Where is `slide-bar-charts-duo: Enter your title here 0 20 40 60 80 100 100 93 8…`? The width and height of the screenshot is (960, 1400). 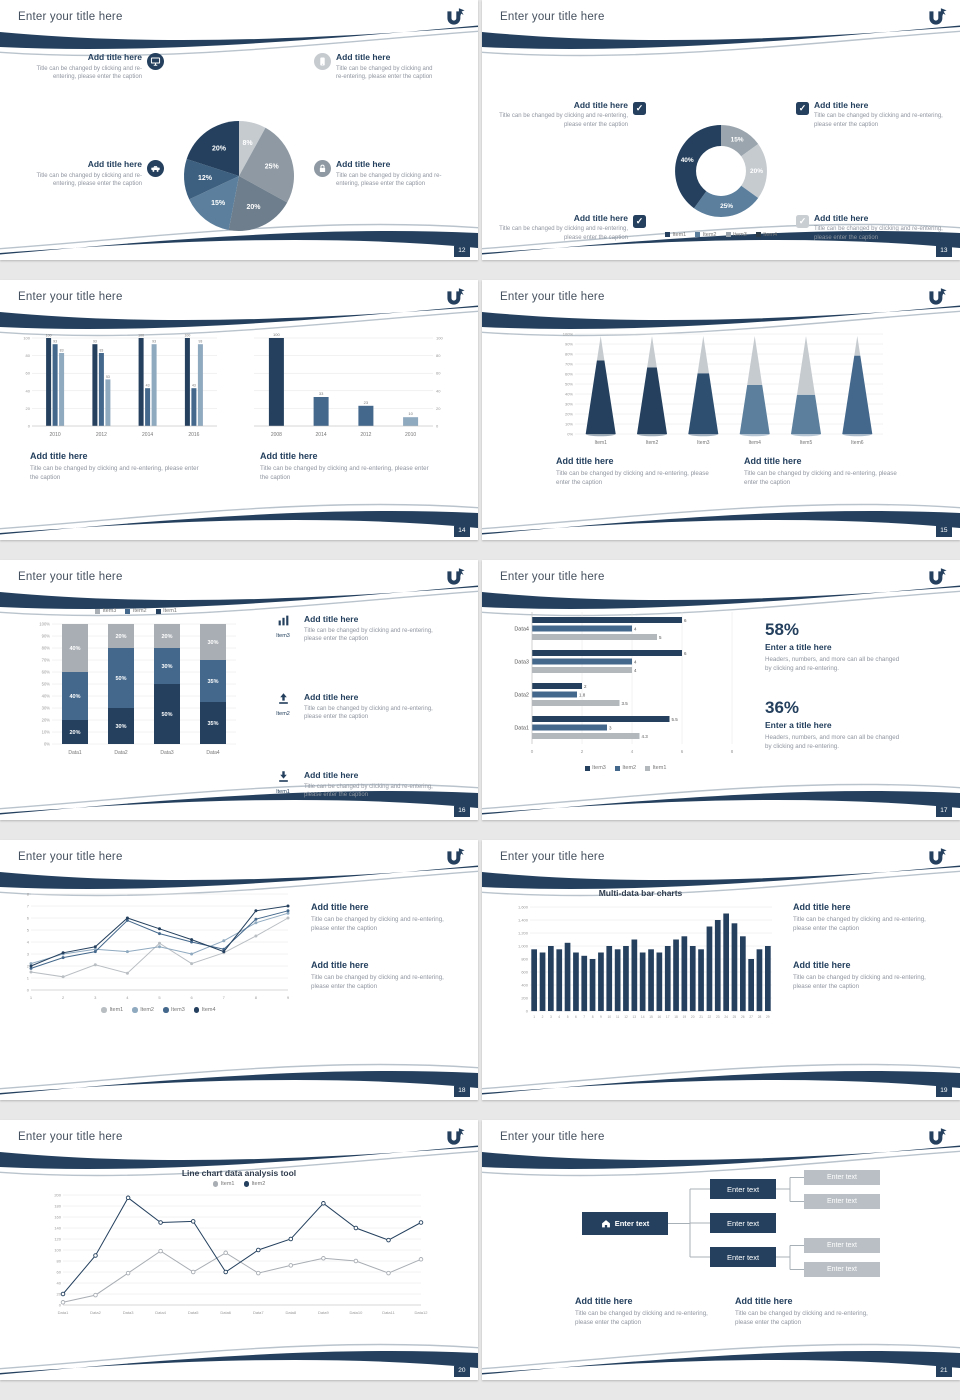 slide-bar-charts-duo: Enter your title here 0 20 40 60 80 100 100 93 8… is located at coordinates (239, 410).